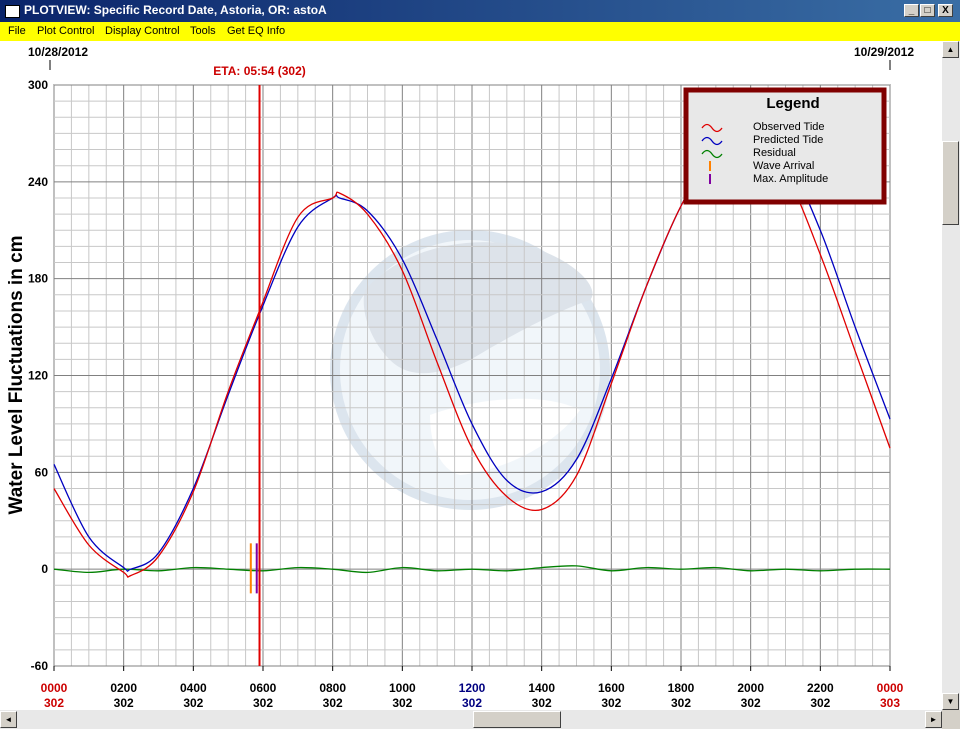  Describe the element at coordinates (44, 569) in the screenshot. I see `y-tick-label: 0` at that location.